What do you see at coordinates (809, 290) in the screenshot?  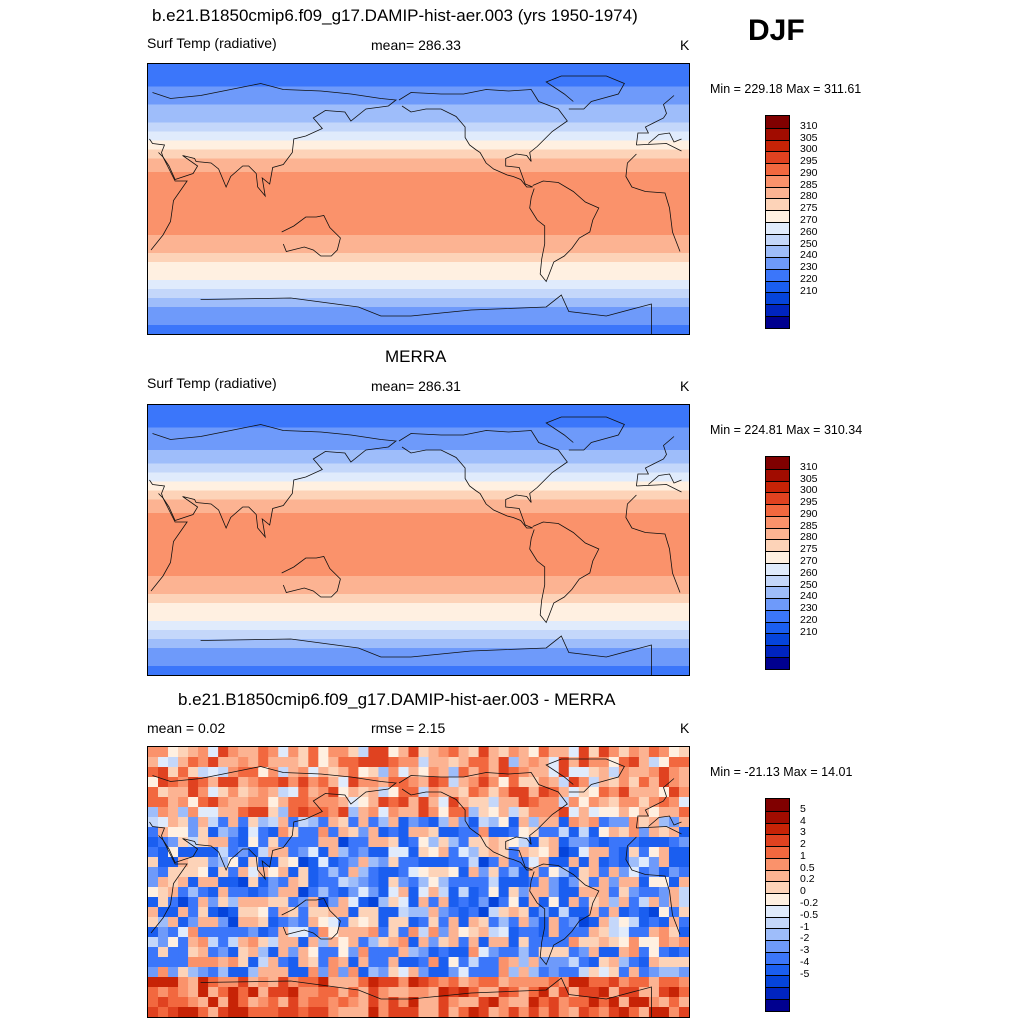 I see `colorbar-tick-label: 210` at bounding box center [809, 290].